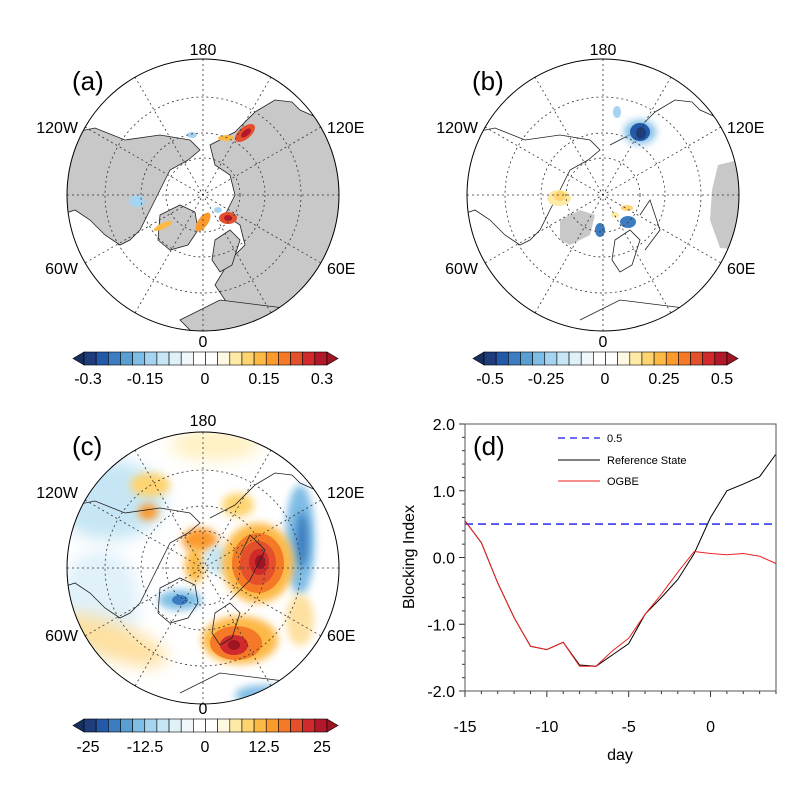 This screenshot has height=800, width=800. Describe the element at coordinates (464, 727) in the screenshot. I see `x-tick-label: -15` at that location.